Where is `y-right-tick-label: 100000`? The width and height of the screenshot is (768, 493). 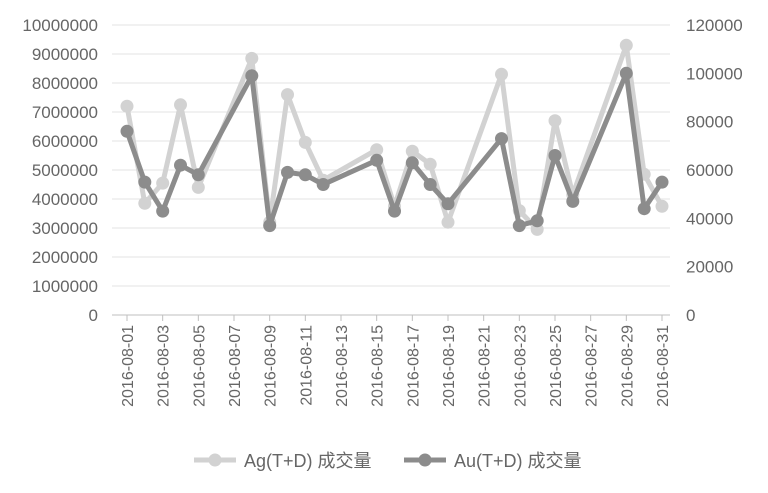 y-right-tick-label: 100000 is located at coordinates (714, 73).